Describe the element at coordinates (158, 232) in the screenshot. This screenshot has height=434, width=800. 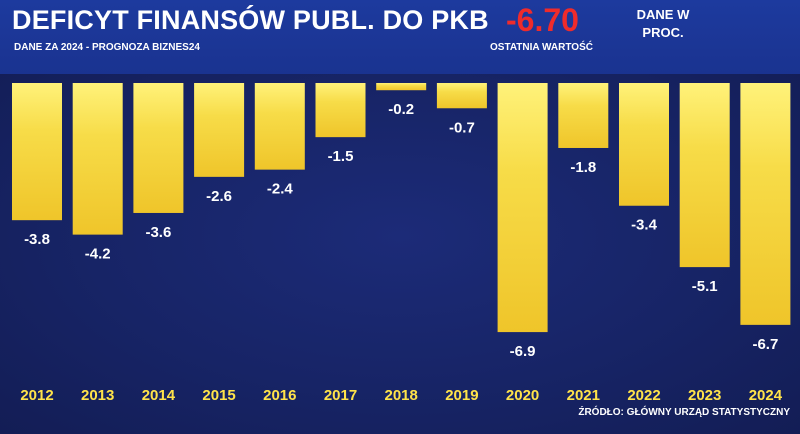
I see `bar-value-label: -3.6` at that location.